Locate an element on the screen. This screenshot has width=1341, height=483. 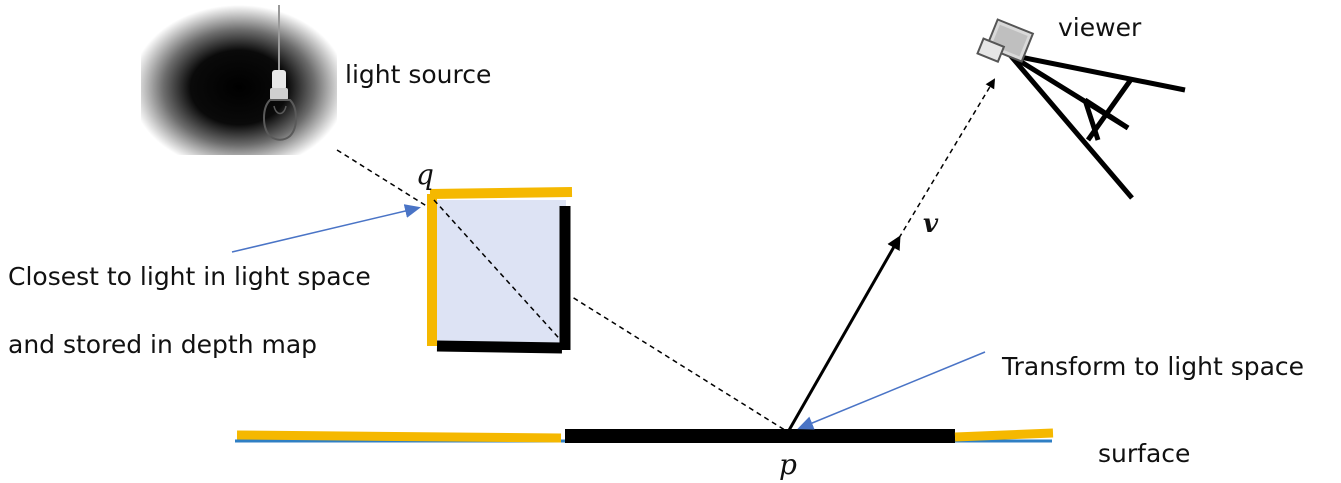
closest-label-line2: and stored in depth map is located at coordinates (162, 344).